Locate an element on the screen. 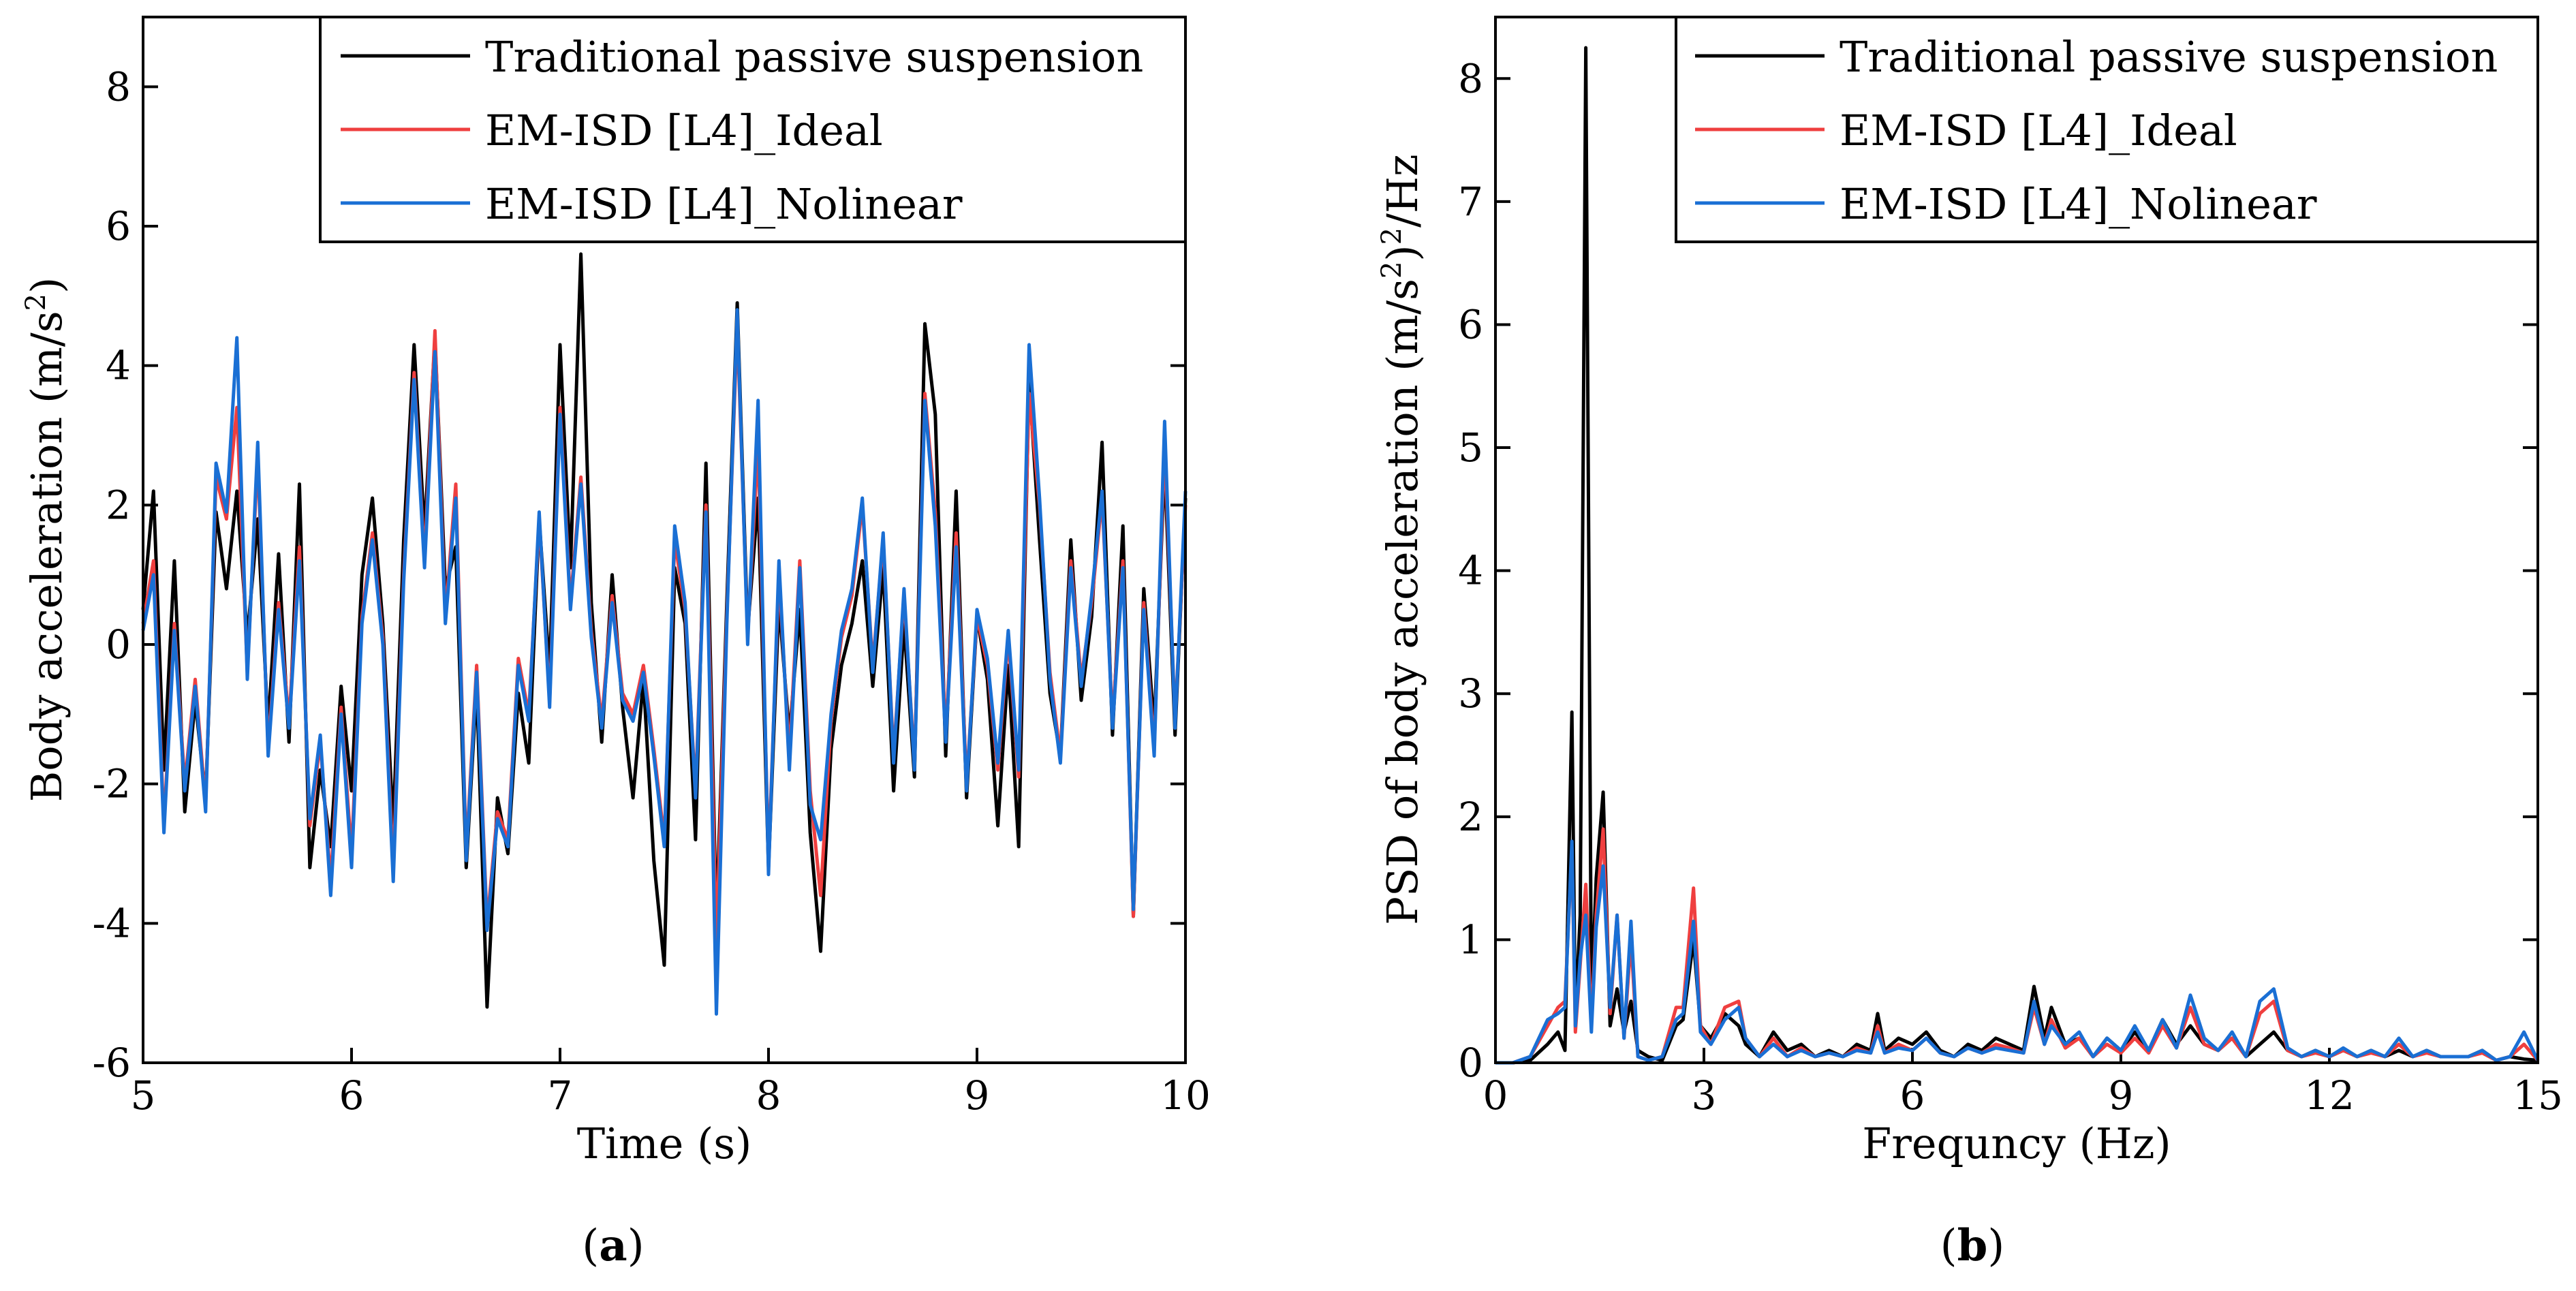  y-tick-label: -6 is located at coordinates (112, 1063).